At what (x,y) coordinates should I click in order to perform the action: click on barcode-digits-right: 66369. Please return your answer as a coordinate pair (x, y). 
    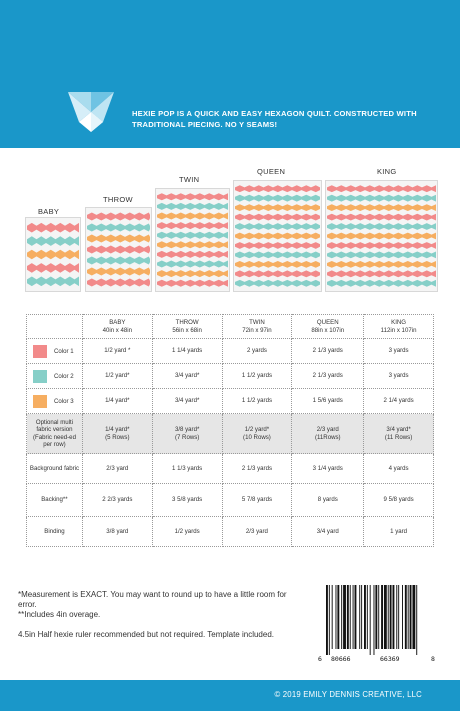
    Looking at the image, I should click on (390, 659).